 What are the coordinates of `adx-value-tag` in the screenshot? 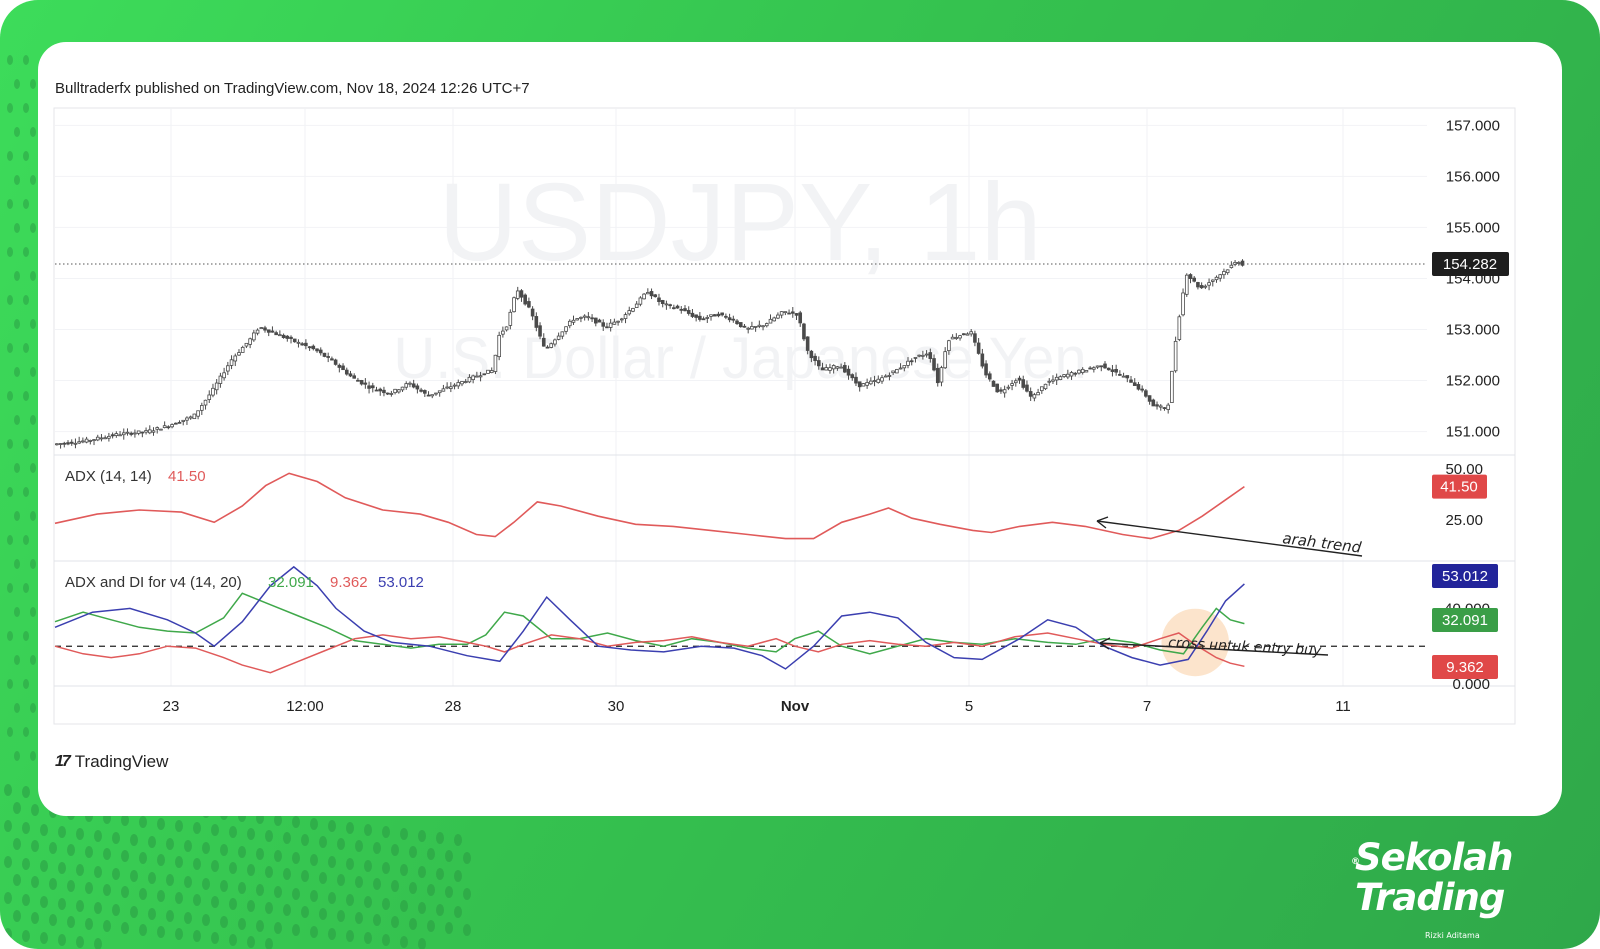 It's located at (1459, 486).